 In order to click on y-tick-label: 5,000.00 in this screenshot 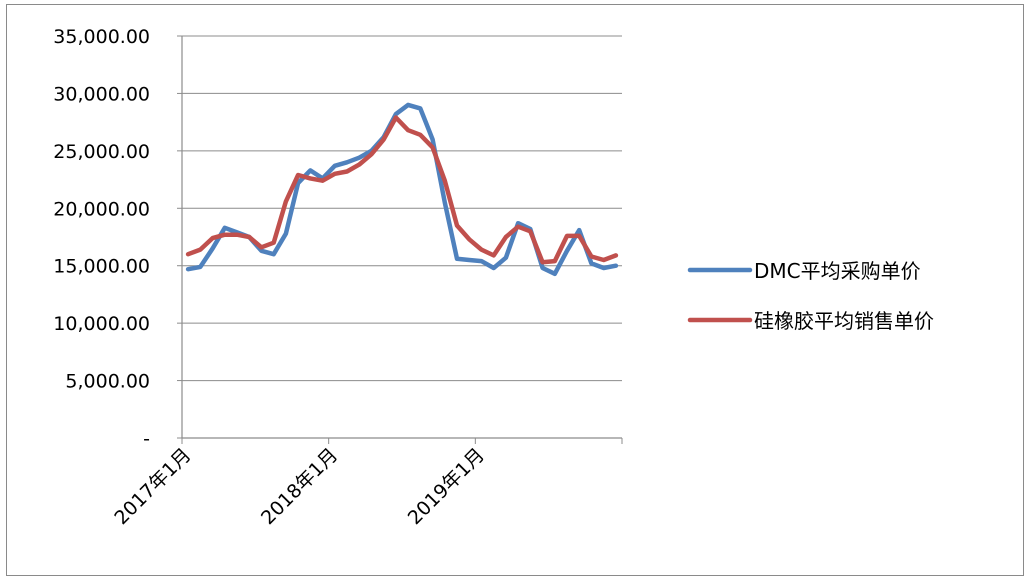, I will do `click(107, 382)`.